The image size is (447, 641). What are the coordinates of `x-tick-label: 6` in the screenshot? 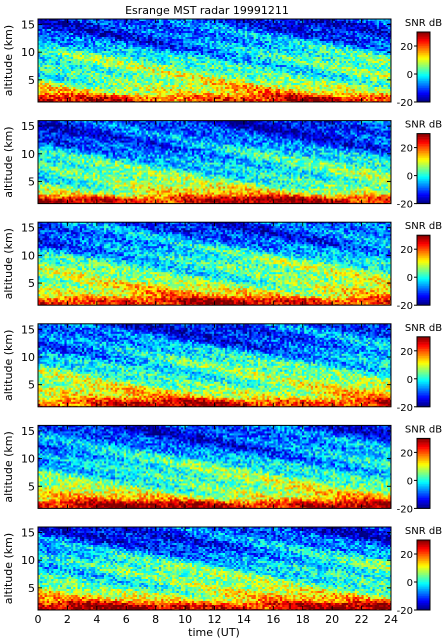 It's located at (126, 619).